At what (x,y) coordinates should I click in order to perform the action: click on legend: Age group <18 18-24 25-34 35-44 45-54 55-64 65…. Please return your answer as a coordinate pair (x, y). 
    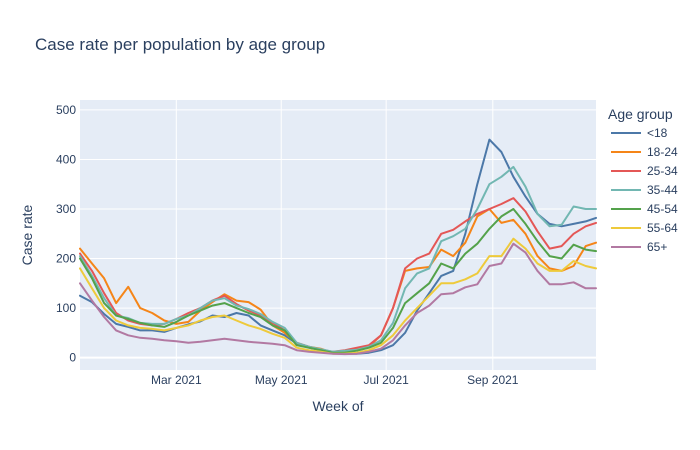
    Looking at the image, I should click on (643, 180).